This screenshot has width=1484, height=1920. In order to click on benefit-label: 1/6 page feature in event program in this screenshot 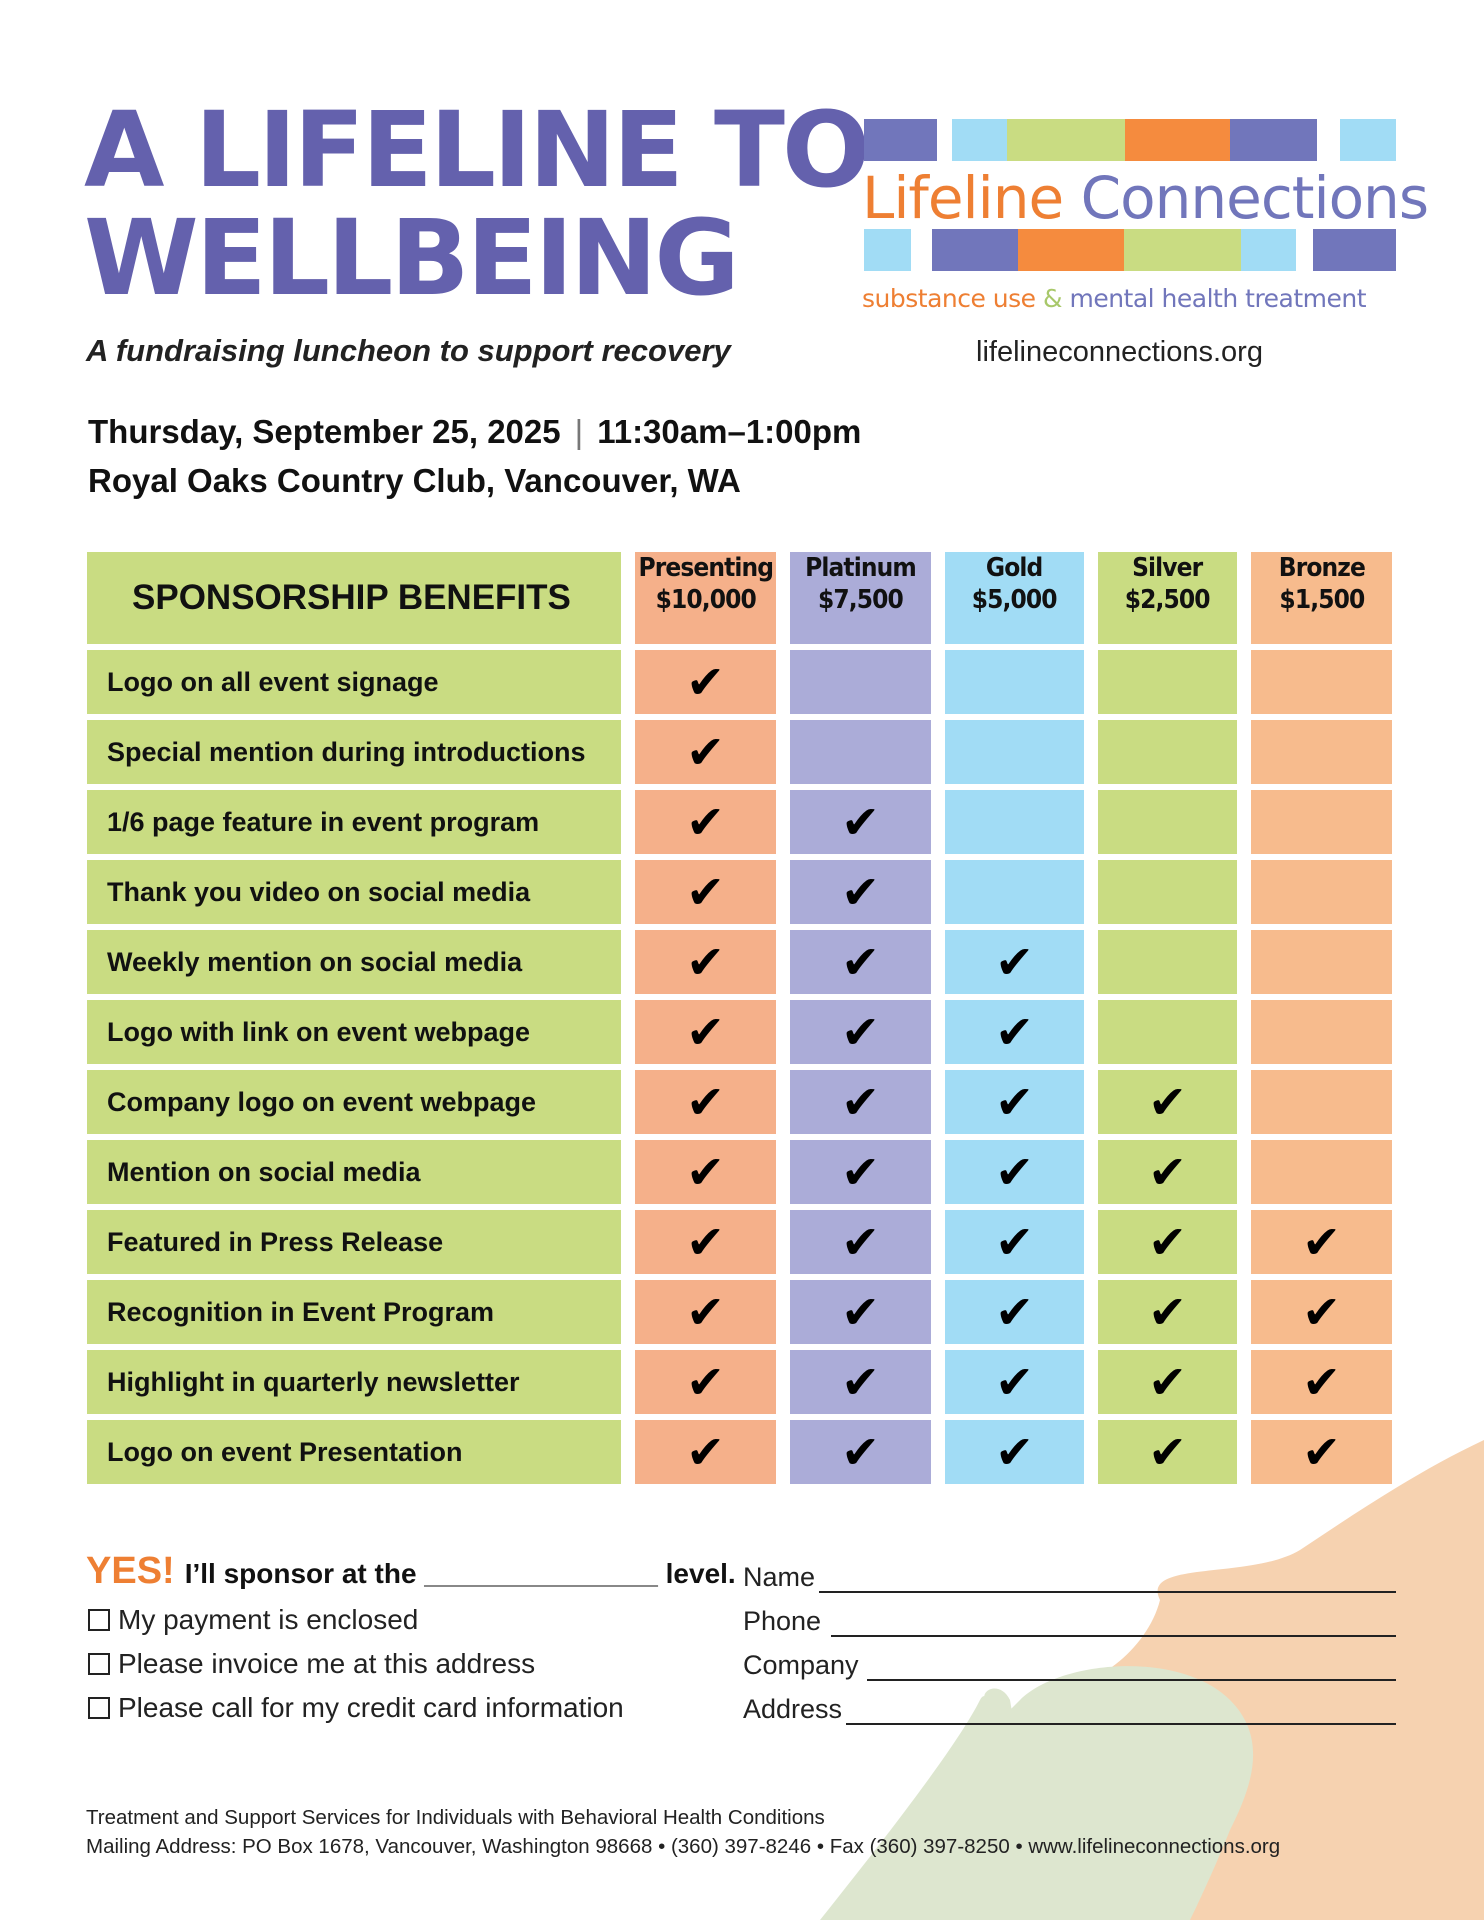, I will do `click(354, 822)`.